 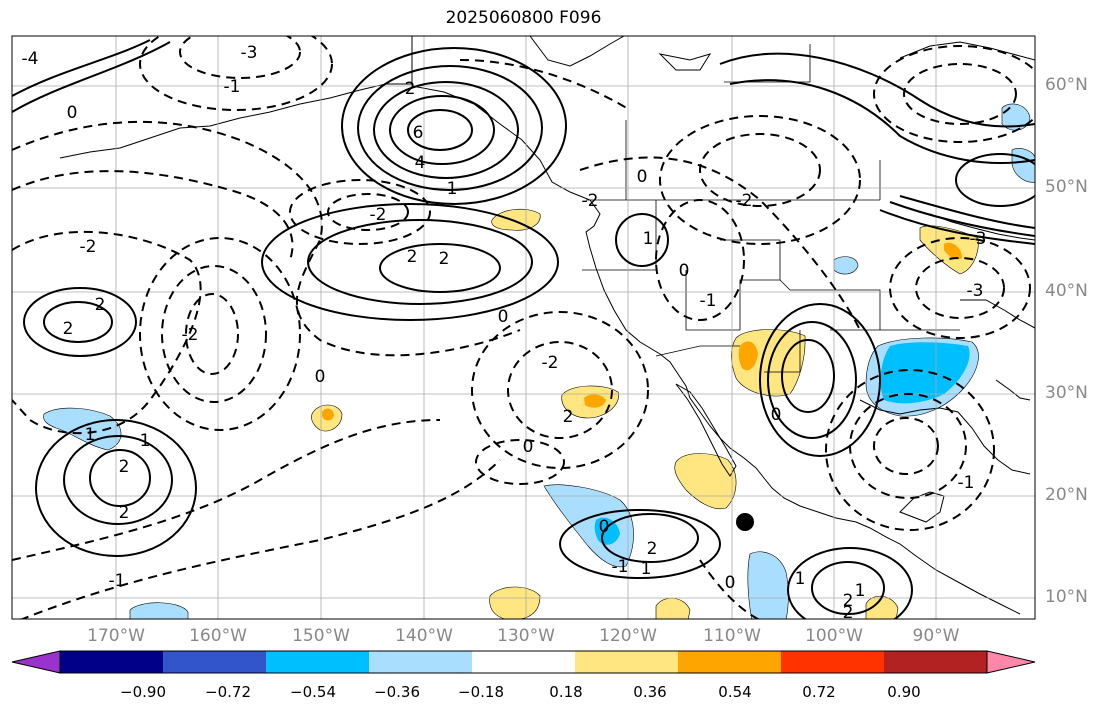 I want to click on colorbar-tick-label: 0.72, so click(x=819, y=692).